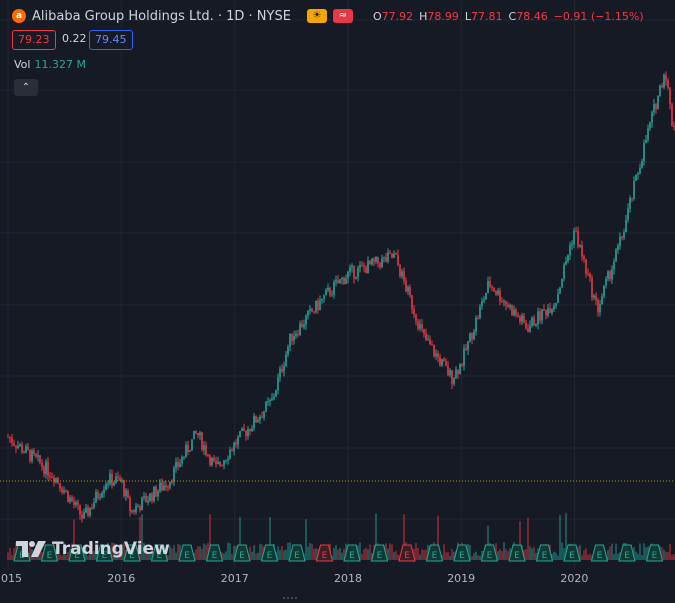 Image resolution: width=675 pixels, height=603 pixels. I want to click on time-axis-label: 2018, so click(347, 578).